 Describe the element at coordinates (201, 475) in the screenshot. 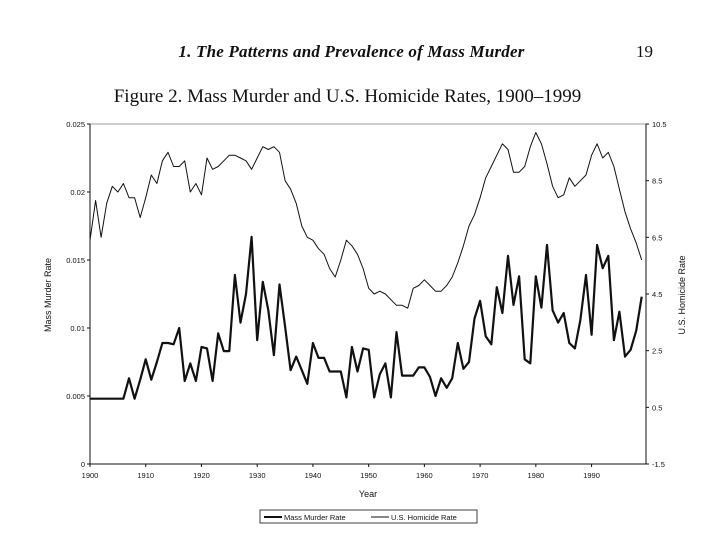

I see `x-tick-label: 1920` at that location.